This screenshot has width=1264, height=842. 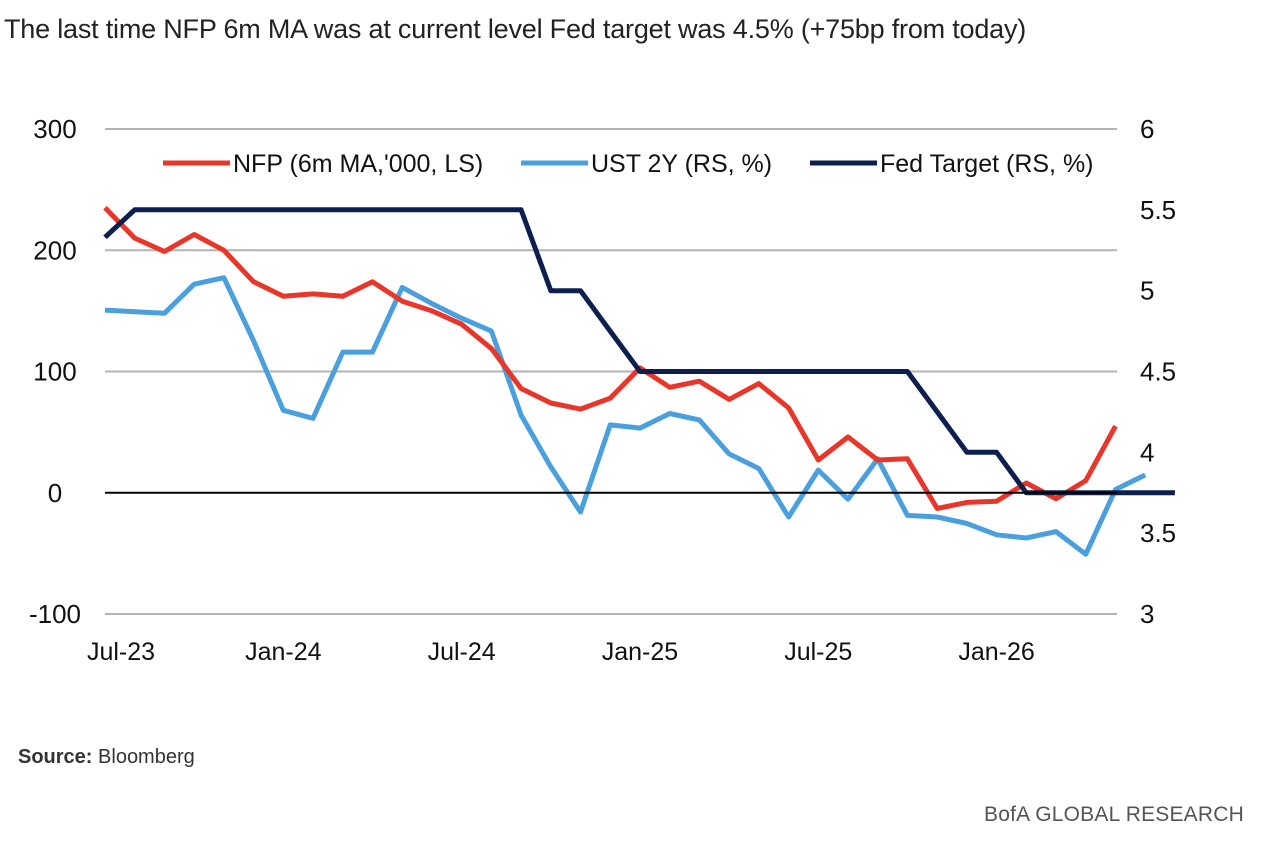 What do you see at coordinates (358, 164) in the screenshot?
I see `legend-label: NFP (6m MA,'000, LS)` at bounding box center [358, 164].